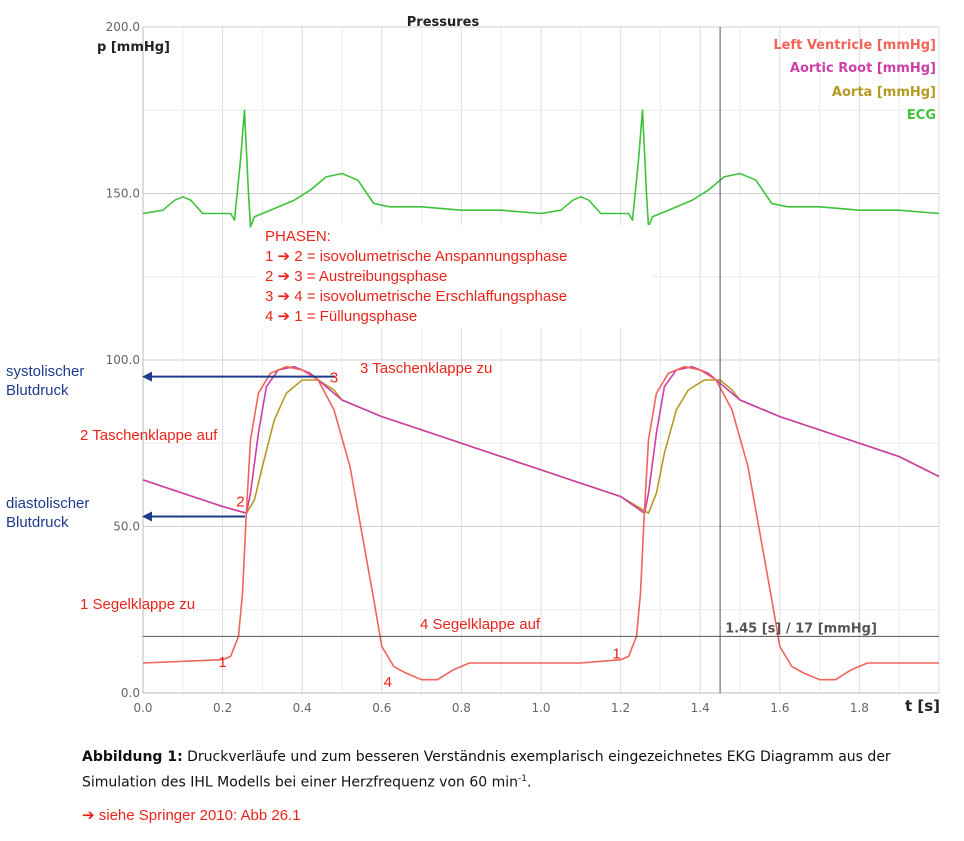 The height and width of the screenshot is (841, 964). I want to click on series-line-ecg, so click(541, 168).